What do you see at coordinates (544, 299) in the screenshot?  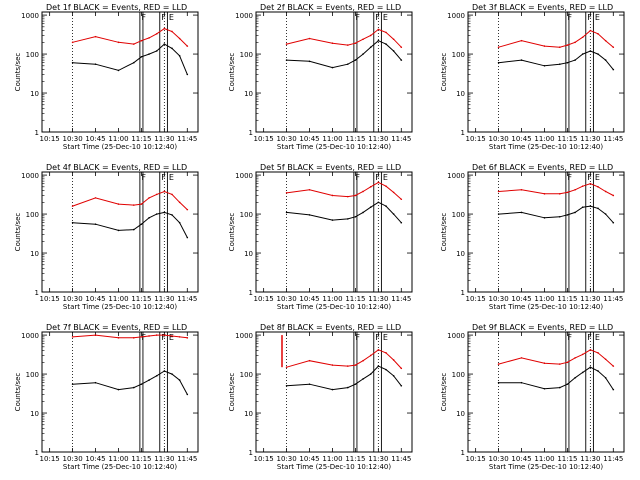 I see `x-tick-label: 11:00` at bounding box center [544, 299].